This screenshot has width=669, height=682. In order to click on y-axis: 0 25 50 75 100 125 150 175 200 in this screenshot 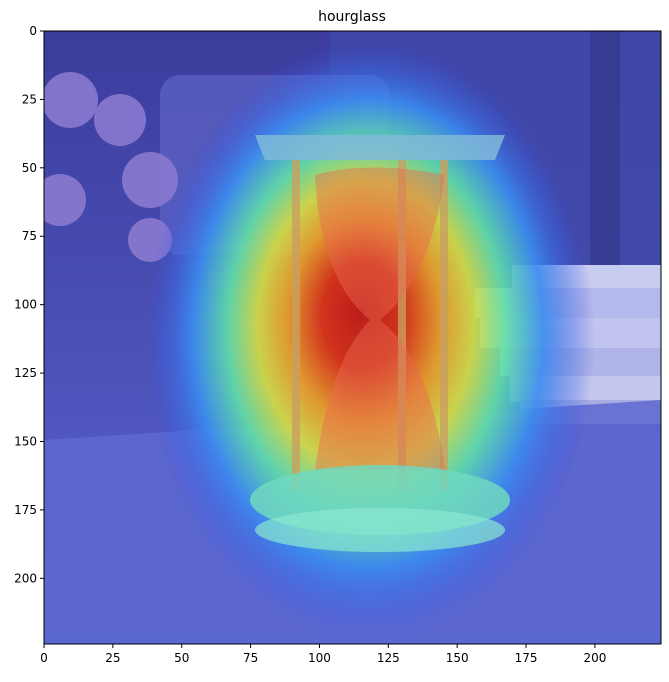, I will do `click(29, 304)`.